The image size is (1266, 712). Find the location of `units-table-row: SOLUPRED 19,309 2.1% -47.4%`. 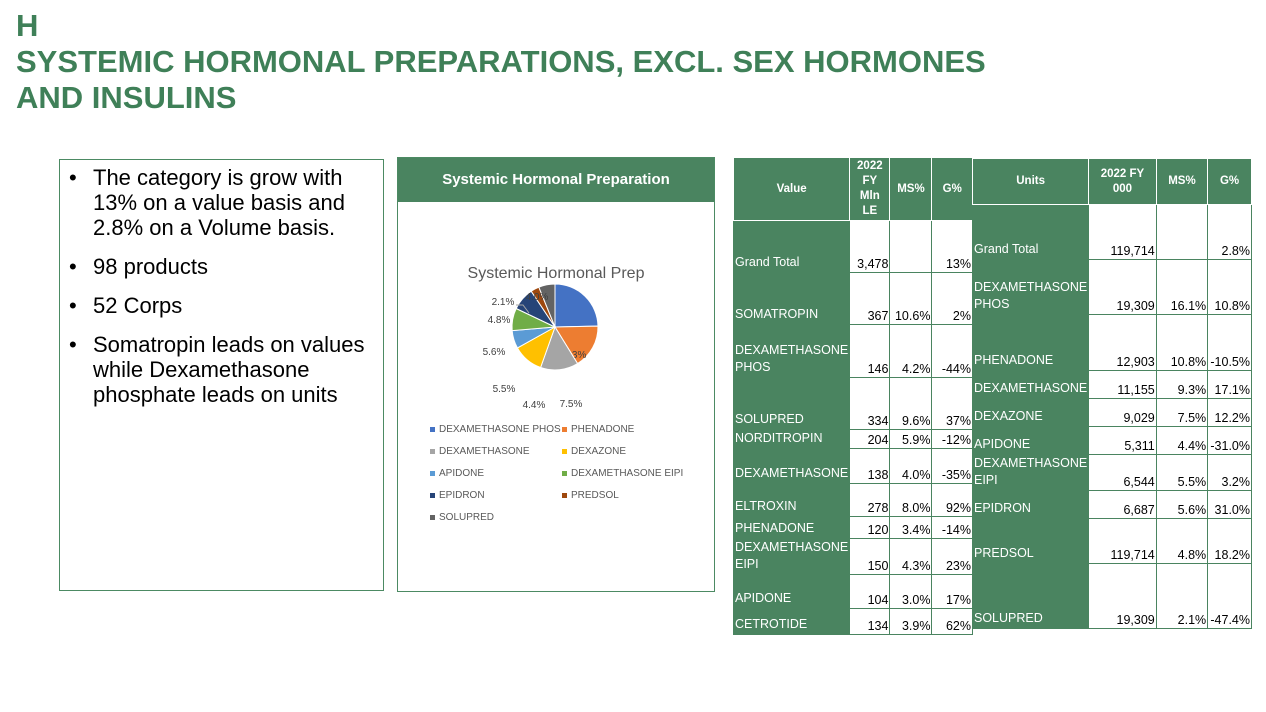

units-table-row: SOLUPRED 19,309 2.1% -47.4% is located at coordinates (1111, 596).